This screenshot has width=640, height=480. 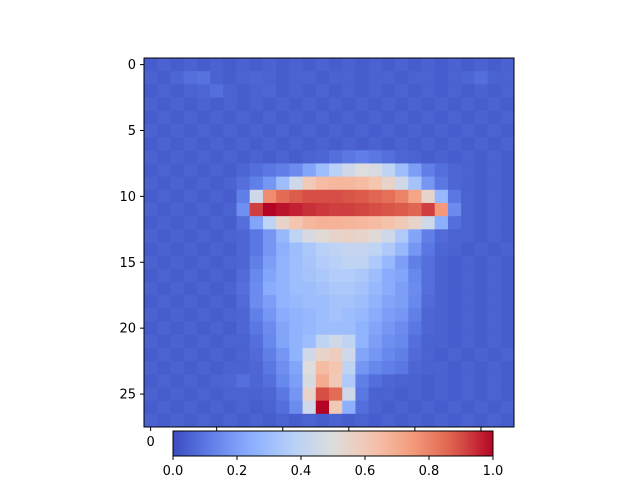 I want to click on y-tick-label: 20, so click(x=127, y=329).